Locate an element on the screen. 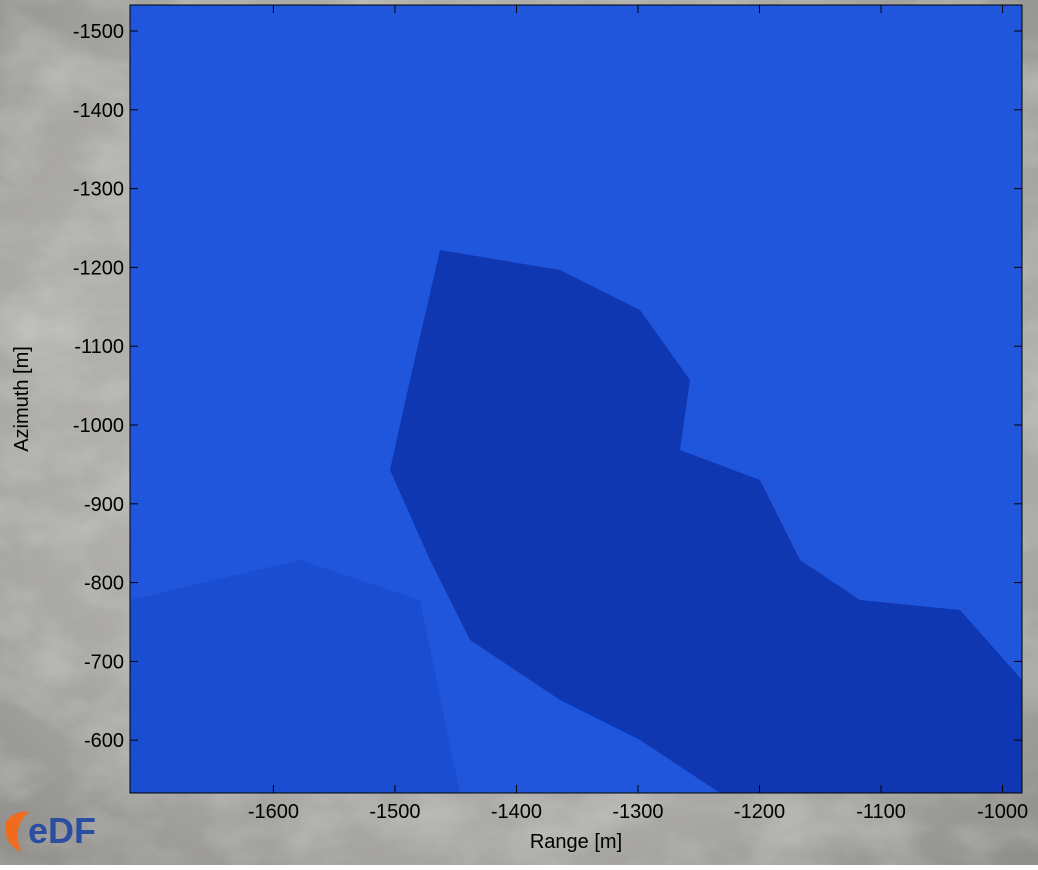 This screenshot has height=870, width=1038. x-tick-label: -1500 is located at coordinates (394, 812).